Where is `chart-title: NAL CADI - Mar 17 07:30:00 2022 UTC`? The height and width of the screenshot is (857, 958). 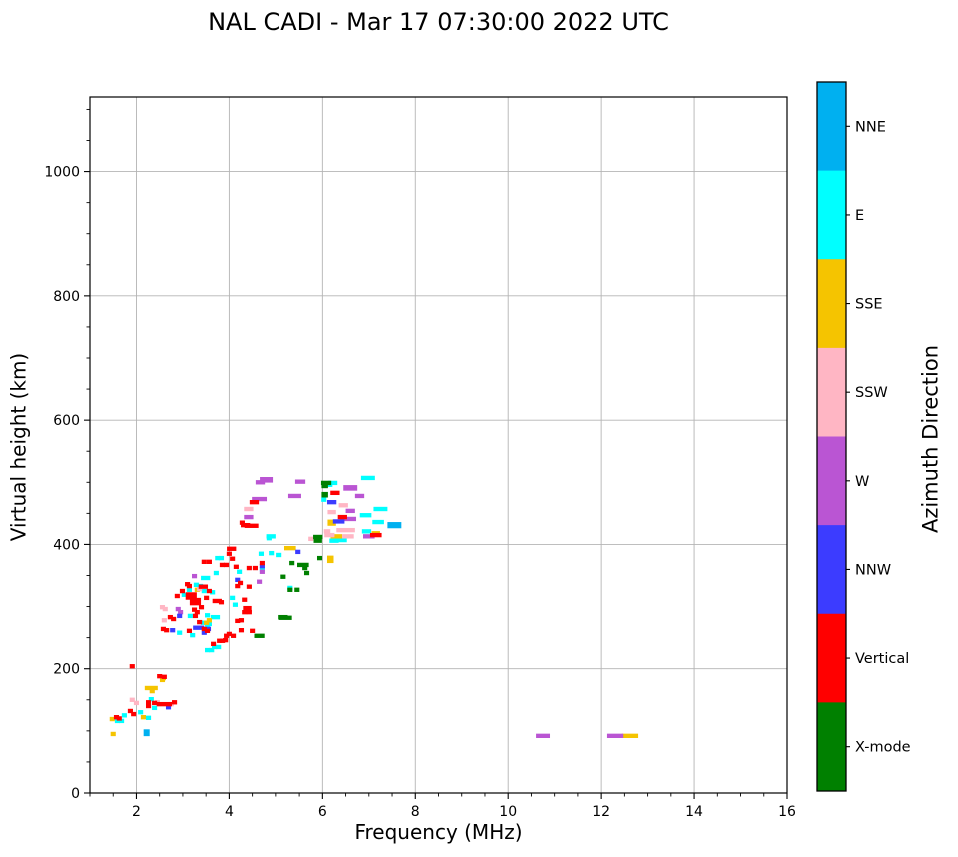 chart-title: NAL CADI - Mar 17 07:30:00 2022 UTC is located at coordinates (438, 22).